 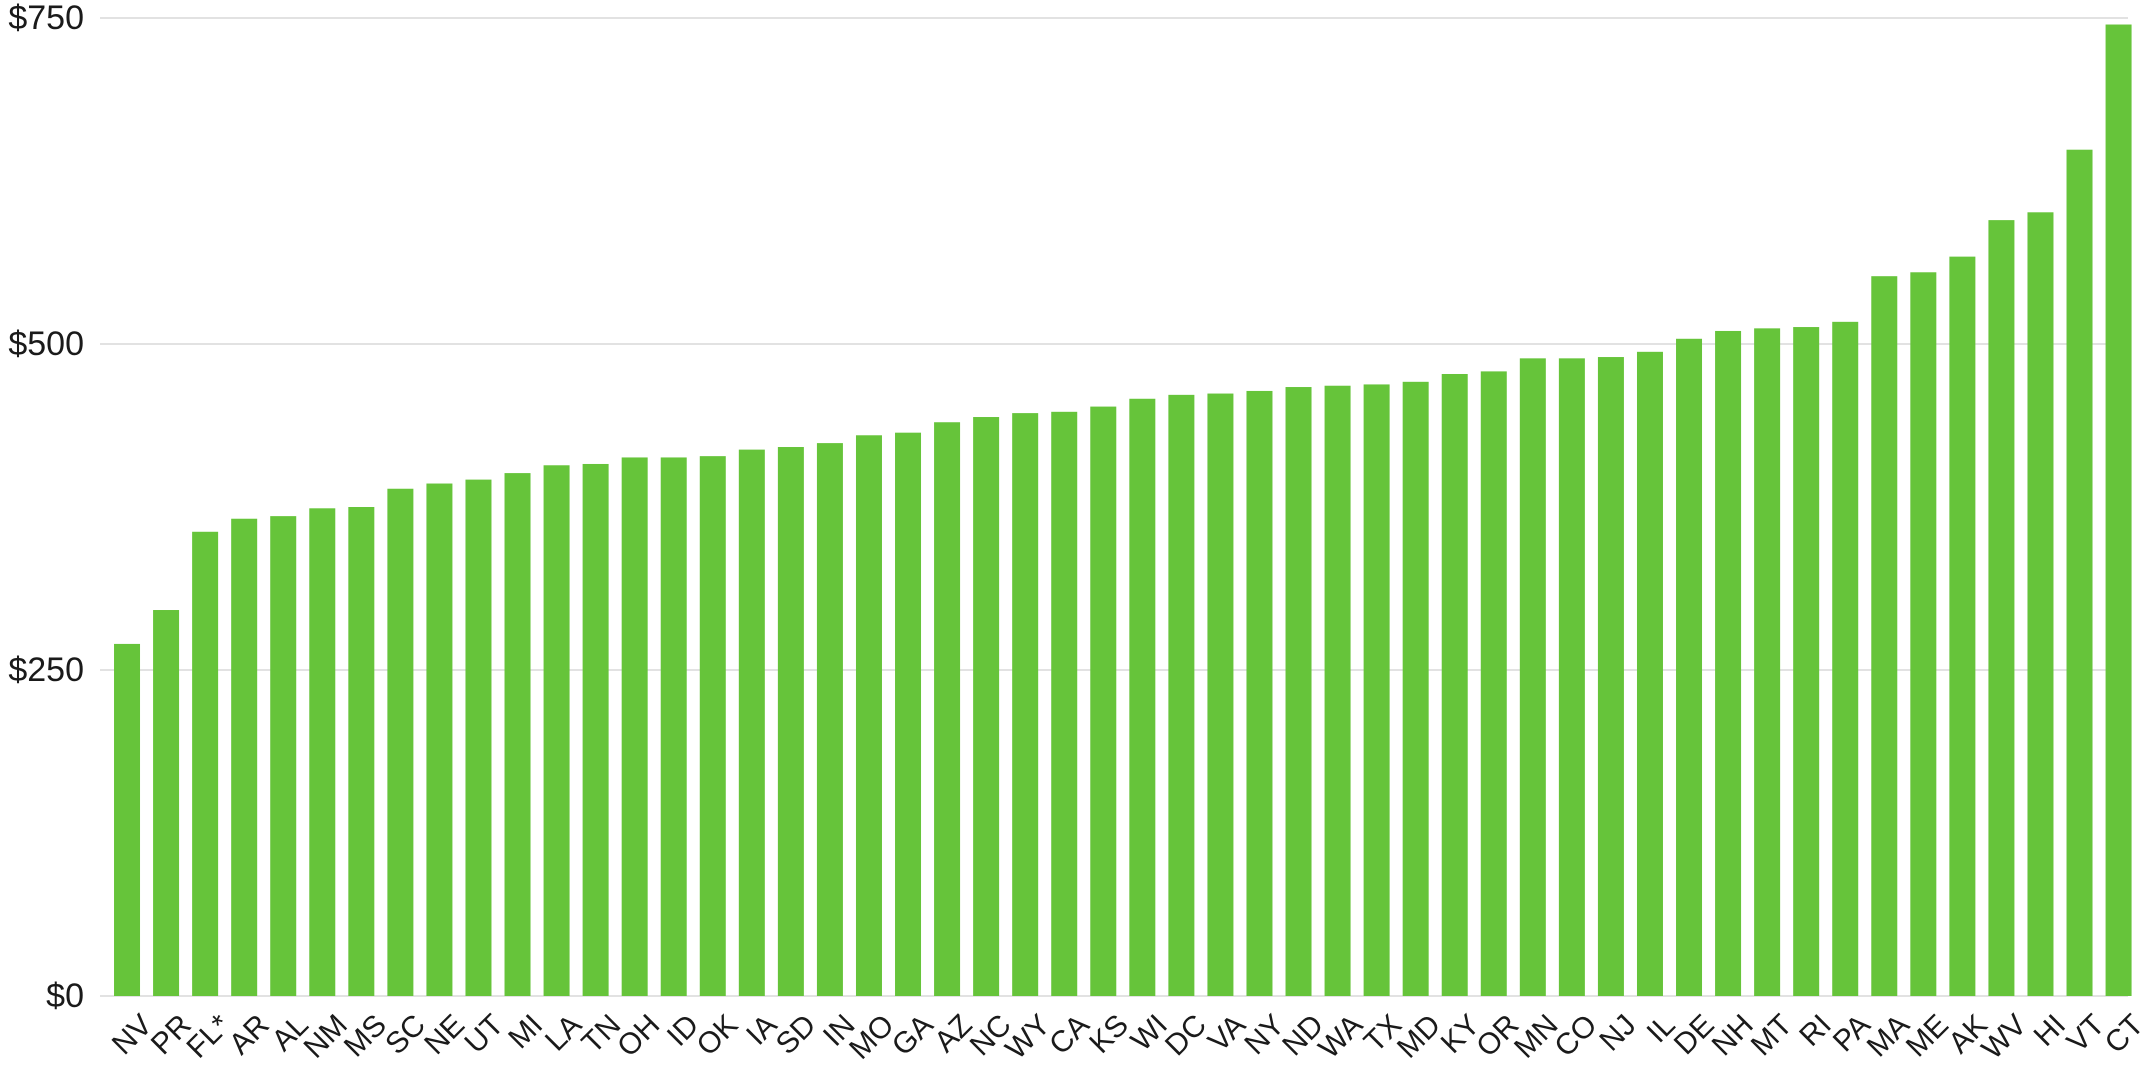 What do you see at coordinates (556, 731) in the screenshot?
I see `bar-la` at bounding box center [556, 731].